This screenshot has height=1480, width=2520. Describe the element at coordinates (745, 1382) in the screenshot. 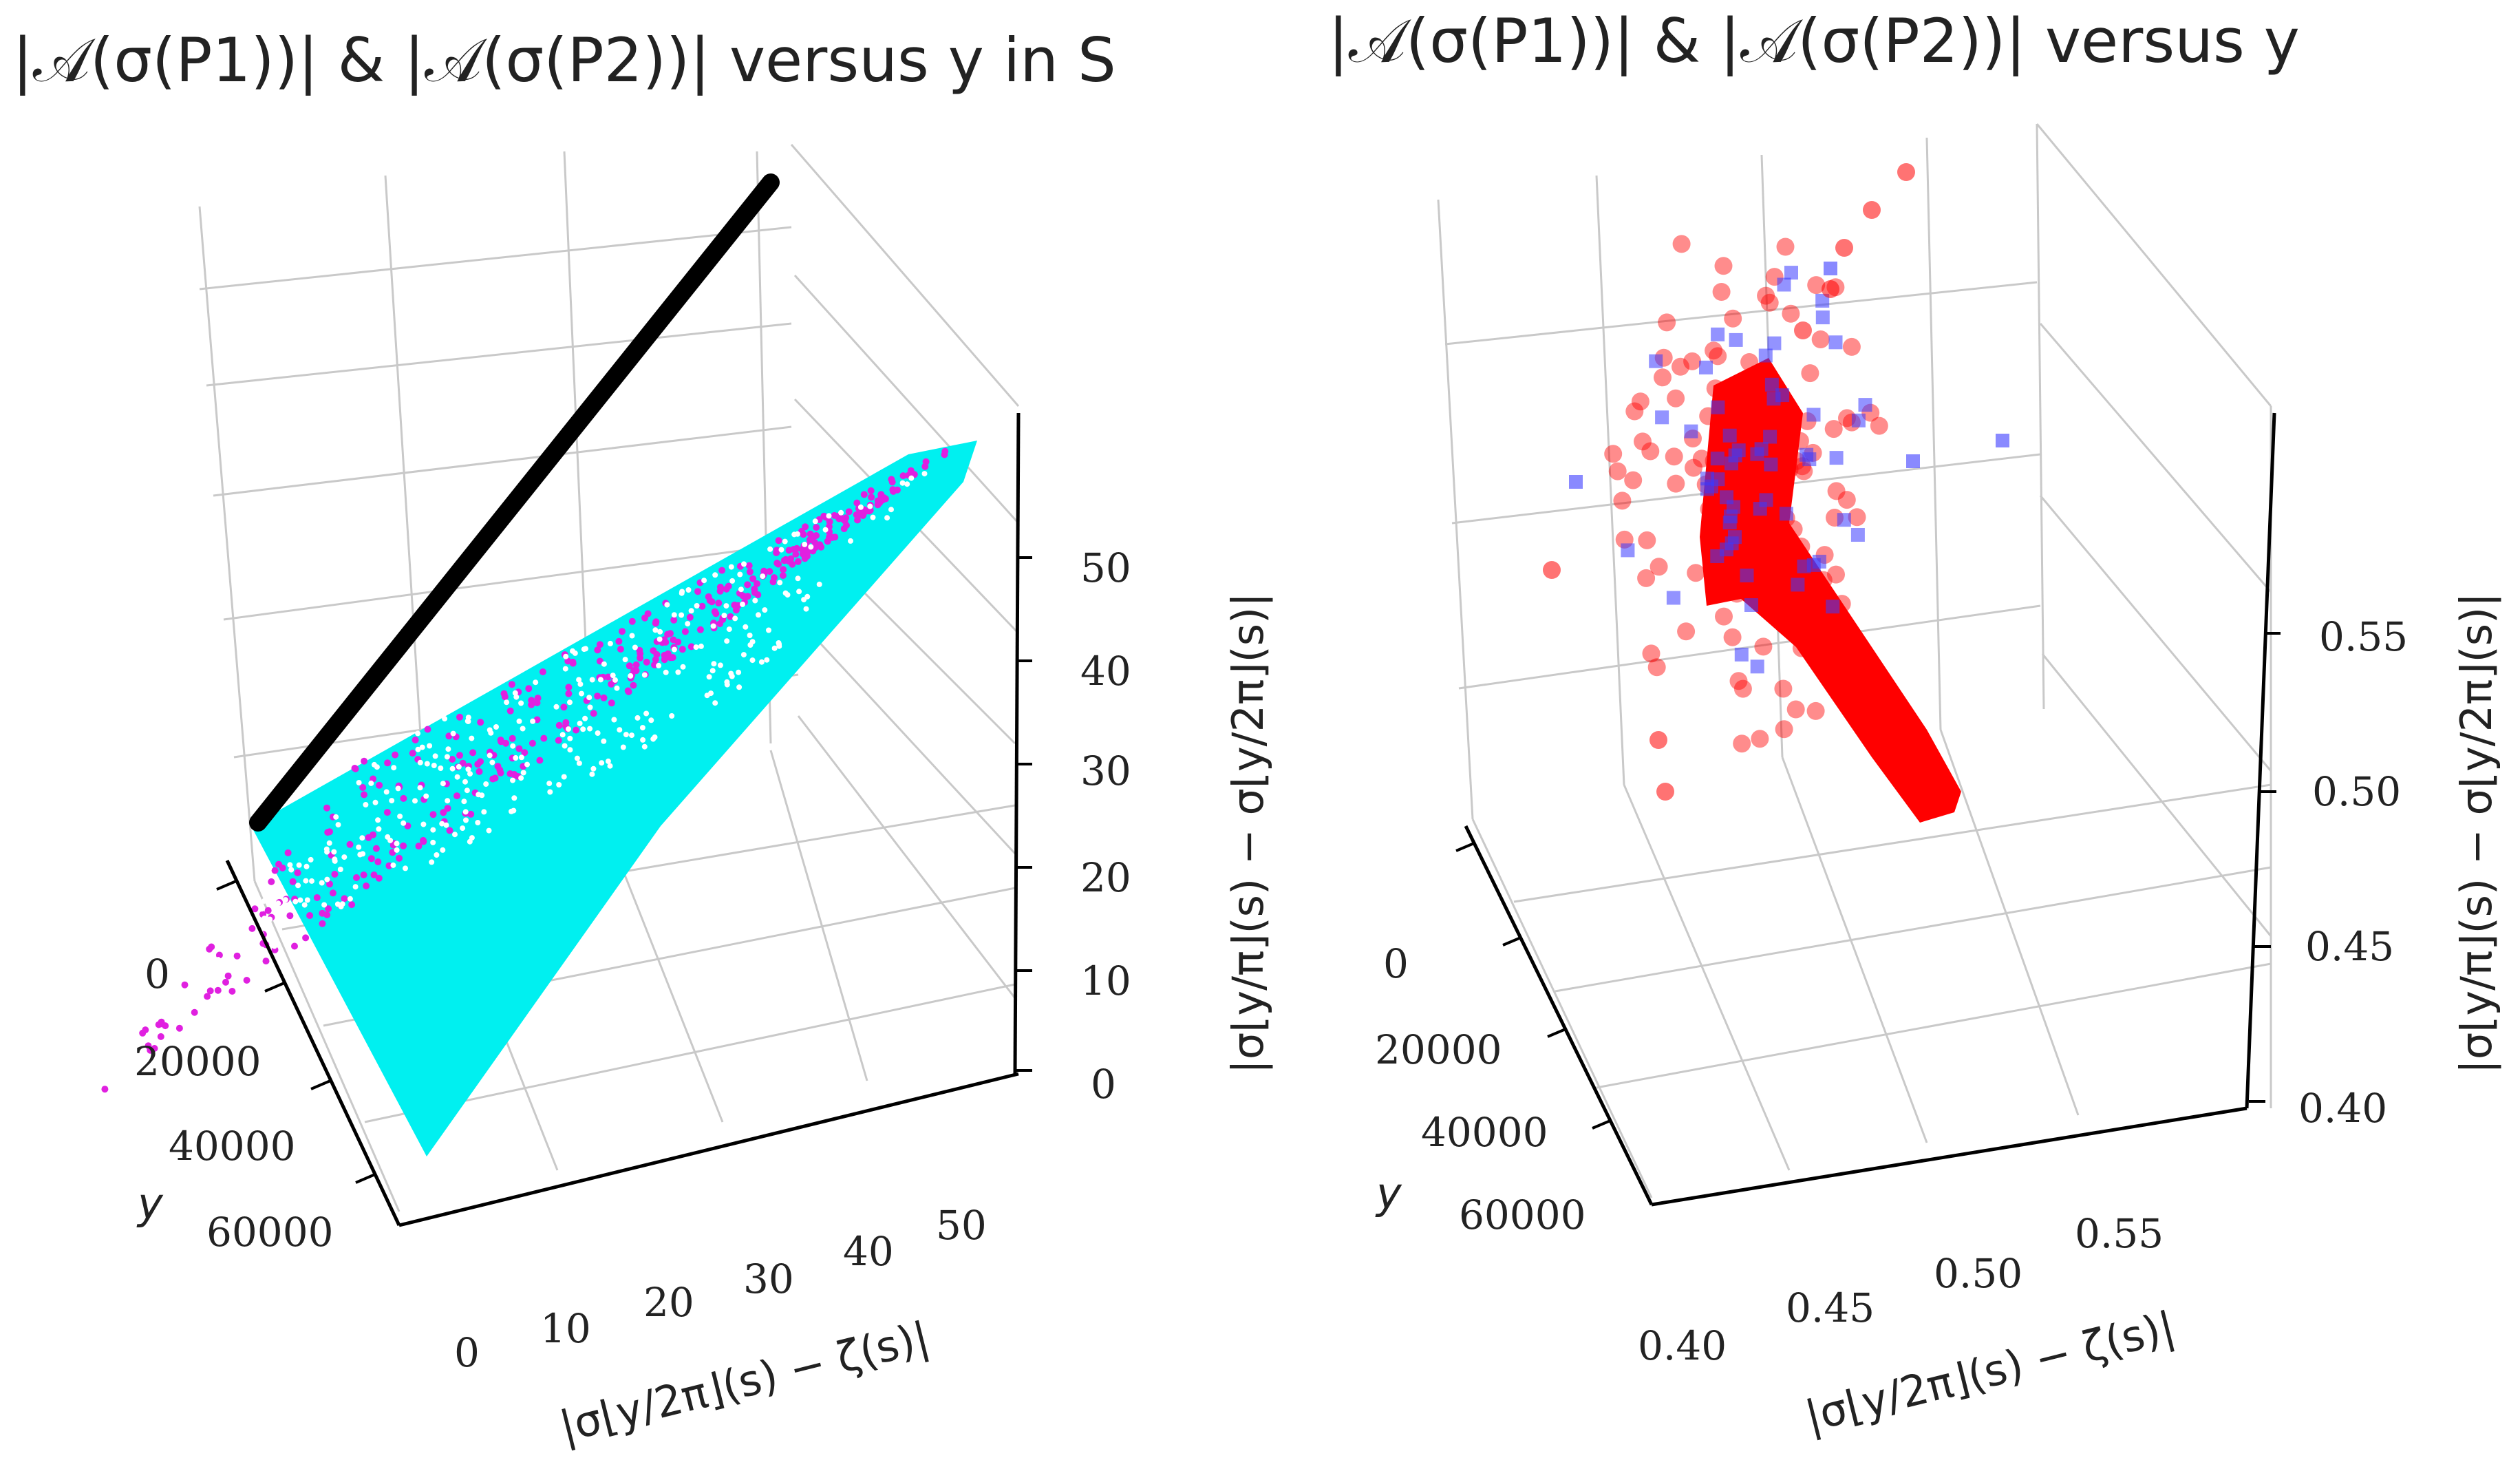

I see `left-y-axis-label: |σ⌊y/2π⌋(s) − ζ(s)|` at that location.